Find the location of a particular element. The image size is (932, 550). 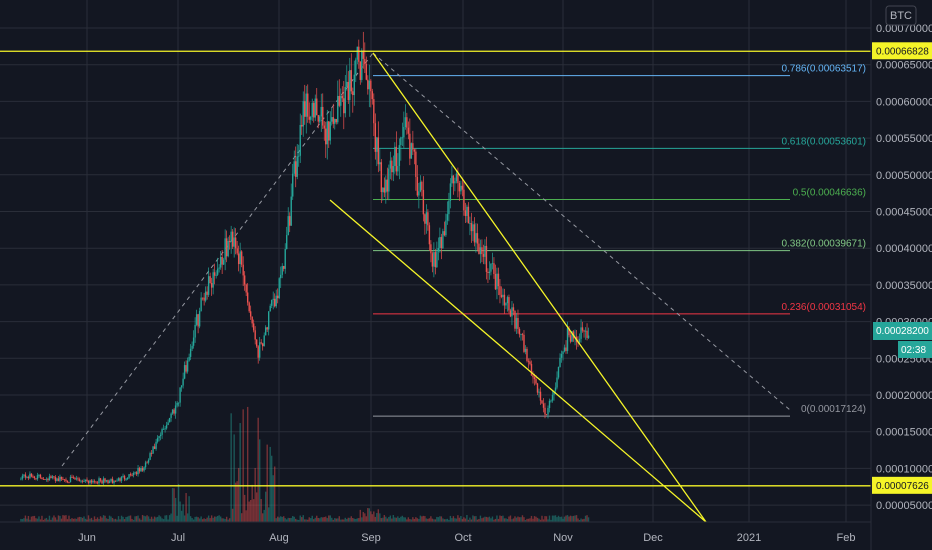

currency-badge: BTC is located at coordinates (901, 15).